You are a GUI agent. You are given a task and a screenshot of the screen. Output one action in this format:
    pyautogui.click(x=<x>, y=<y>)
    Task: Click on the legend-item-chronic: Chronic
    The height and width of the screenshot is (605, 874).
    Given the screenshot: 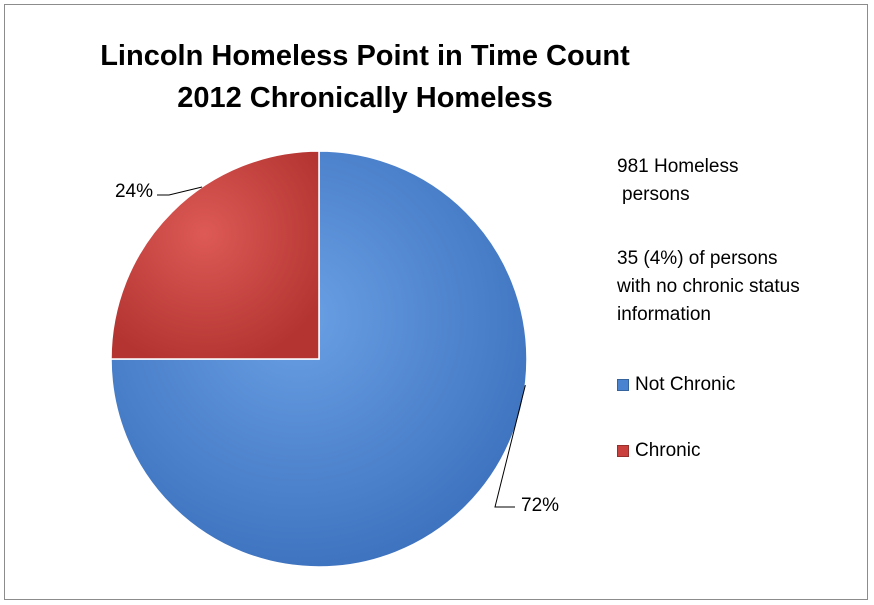 What is the action you would take?
    pyautogui.click(x=658, y=451)
    